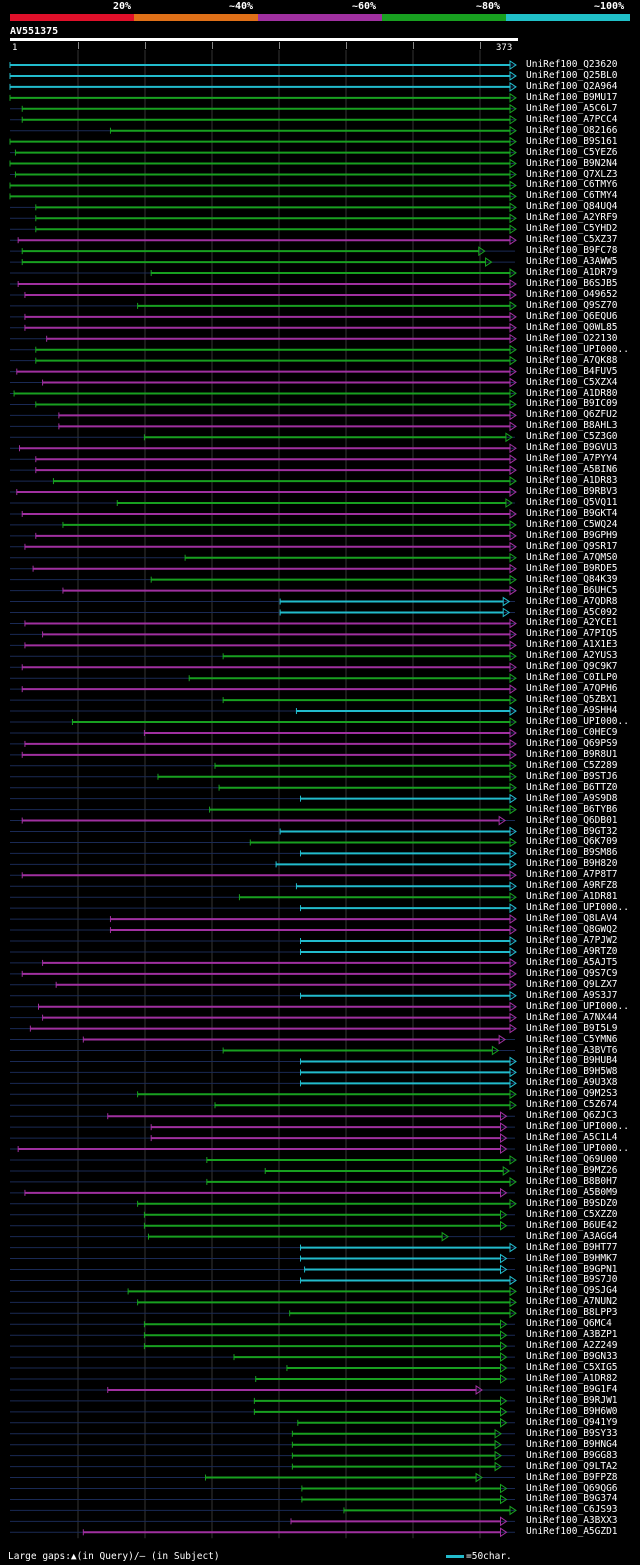 Image resolution: width=640 pixels, height=1565 pixels. What do you see at coordinates (572, 1039) in the screenshot?
I see `hit-name-link: UniRef100_C5YMN6` at bounding box center [572, 1039].